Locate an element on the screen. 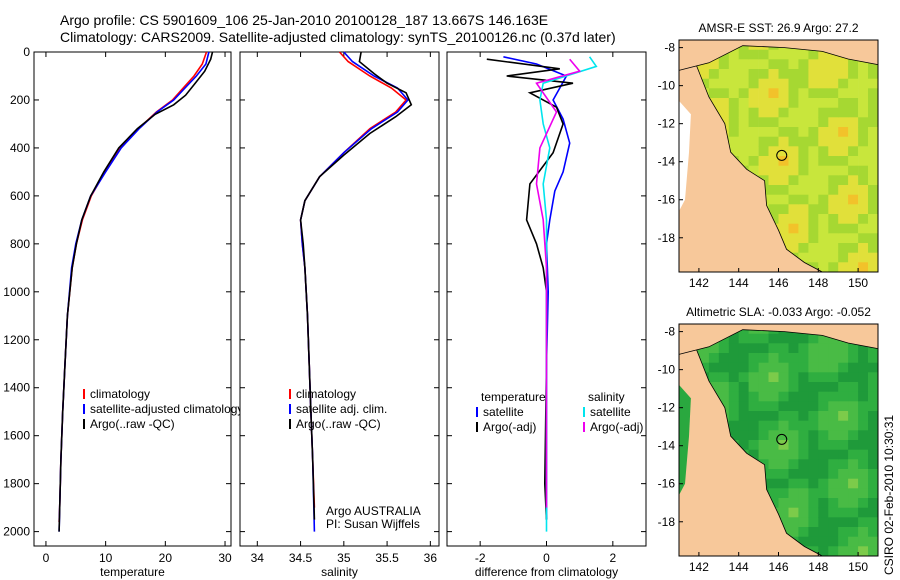  y-tick-label: -16 is located at coordinates (667, 200).